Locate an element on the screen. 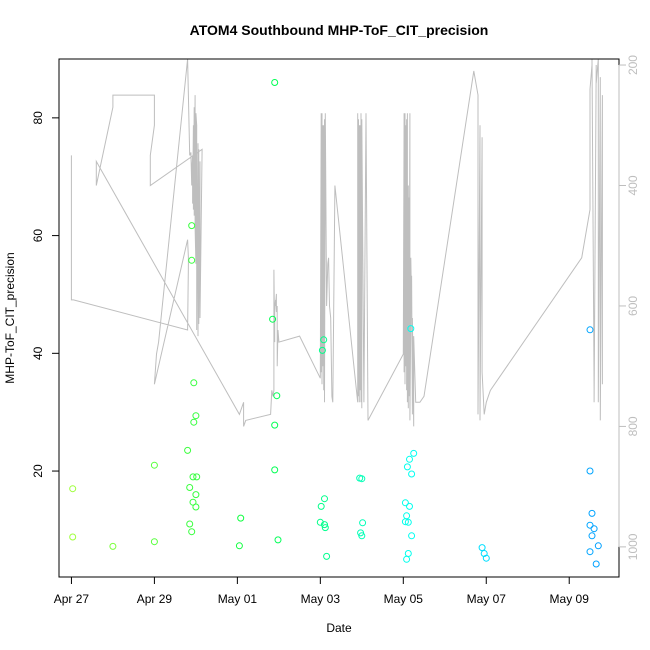 The width and height of the screenshot is (650, 650). y-tick-label: 20 is located at coordinates (38, 471).